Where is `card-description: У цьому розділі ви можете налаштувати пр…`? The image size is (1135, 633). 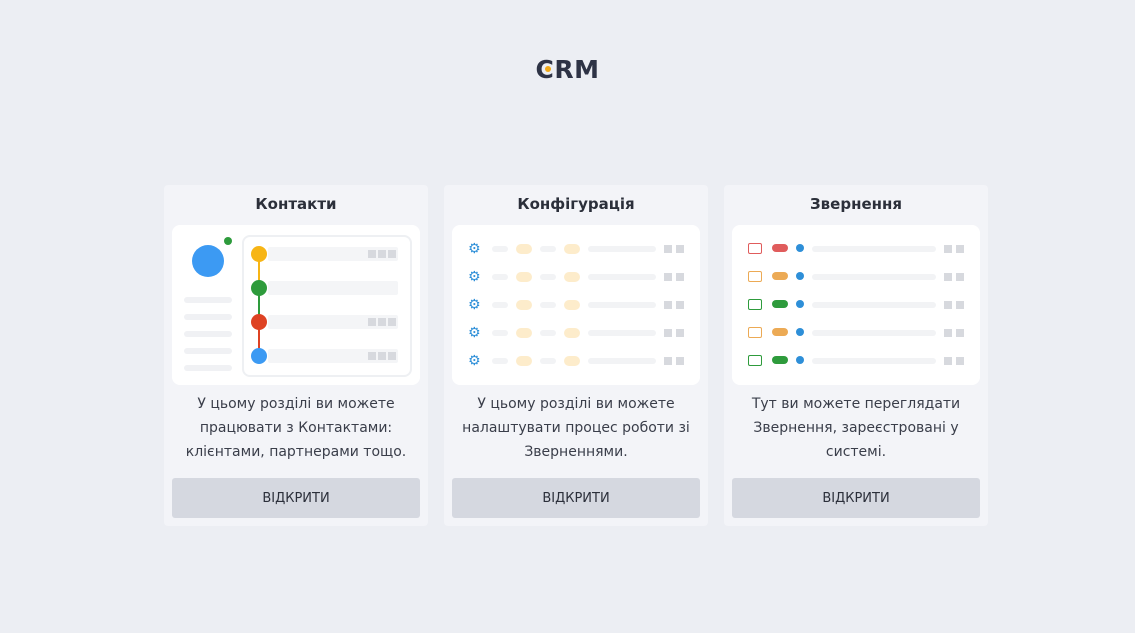 card-description: У цьому розділі ви можете налаштувати пр… is located at coordinates (576, 428).